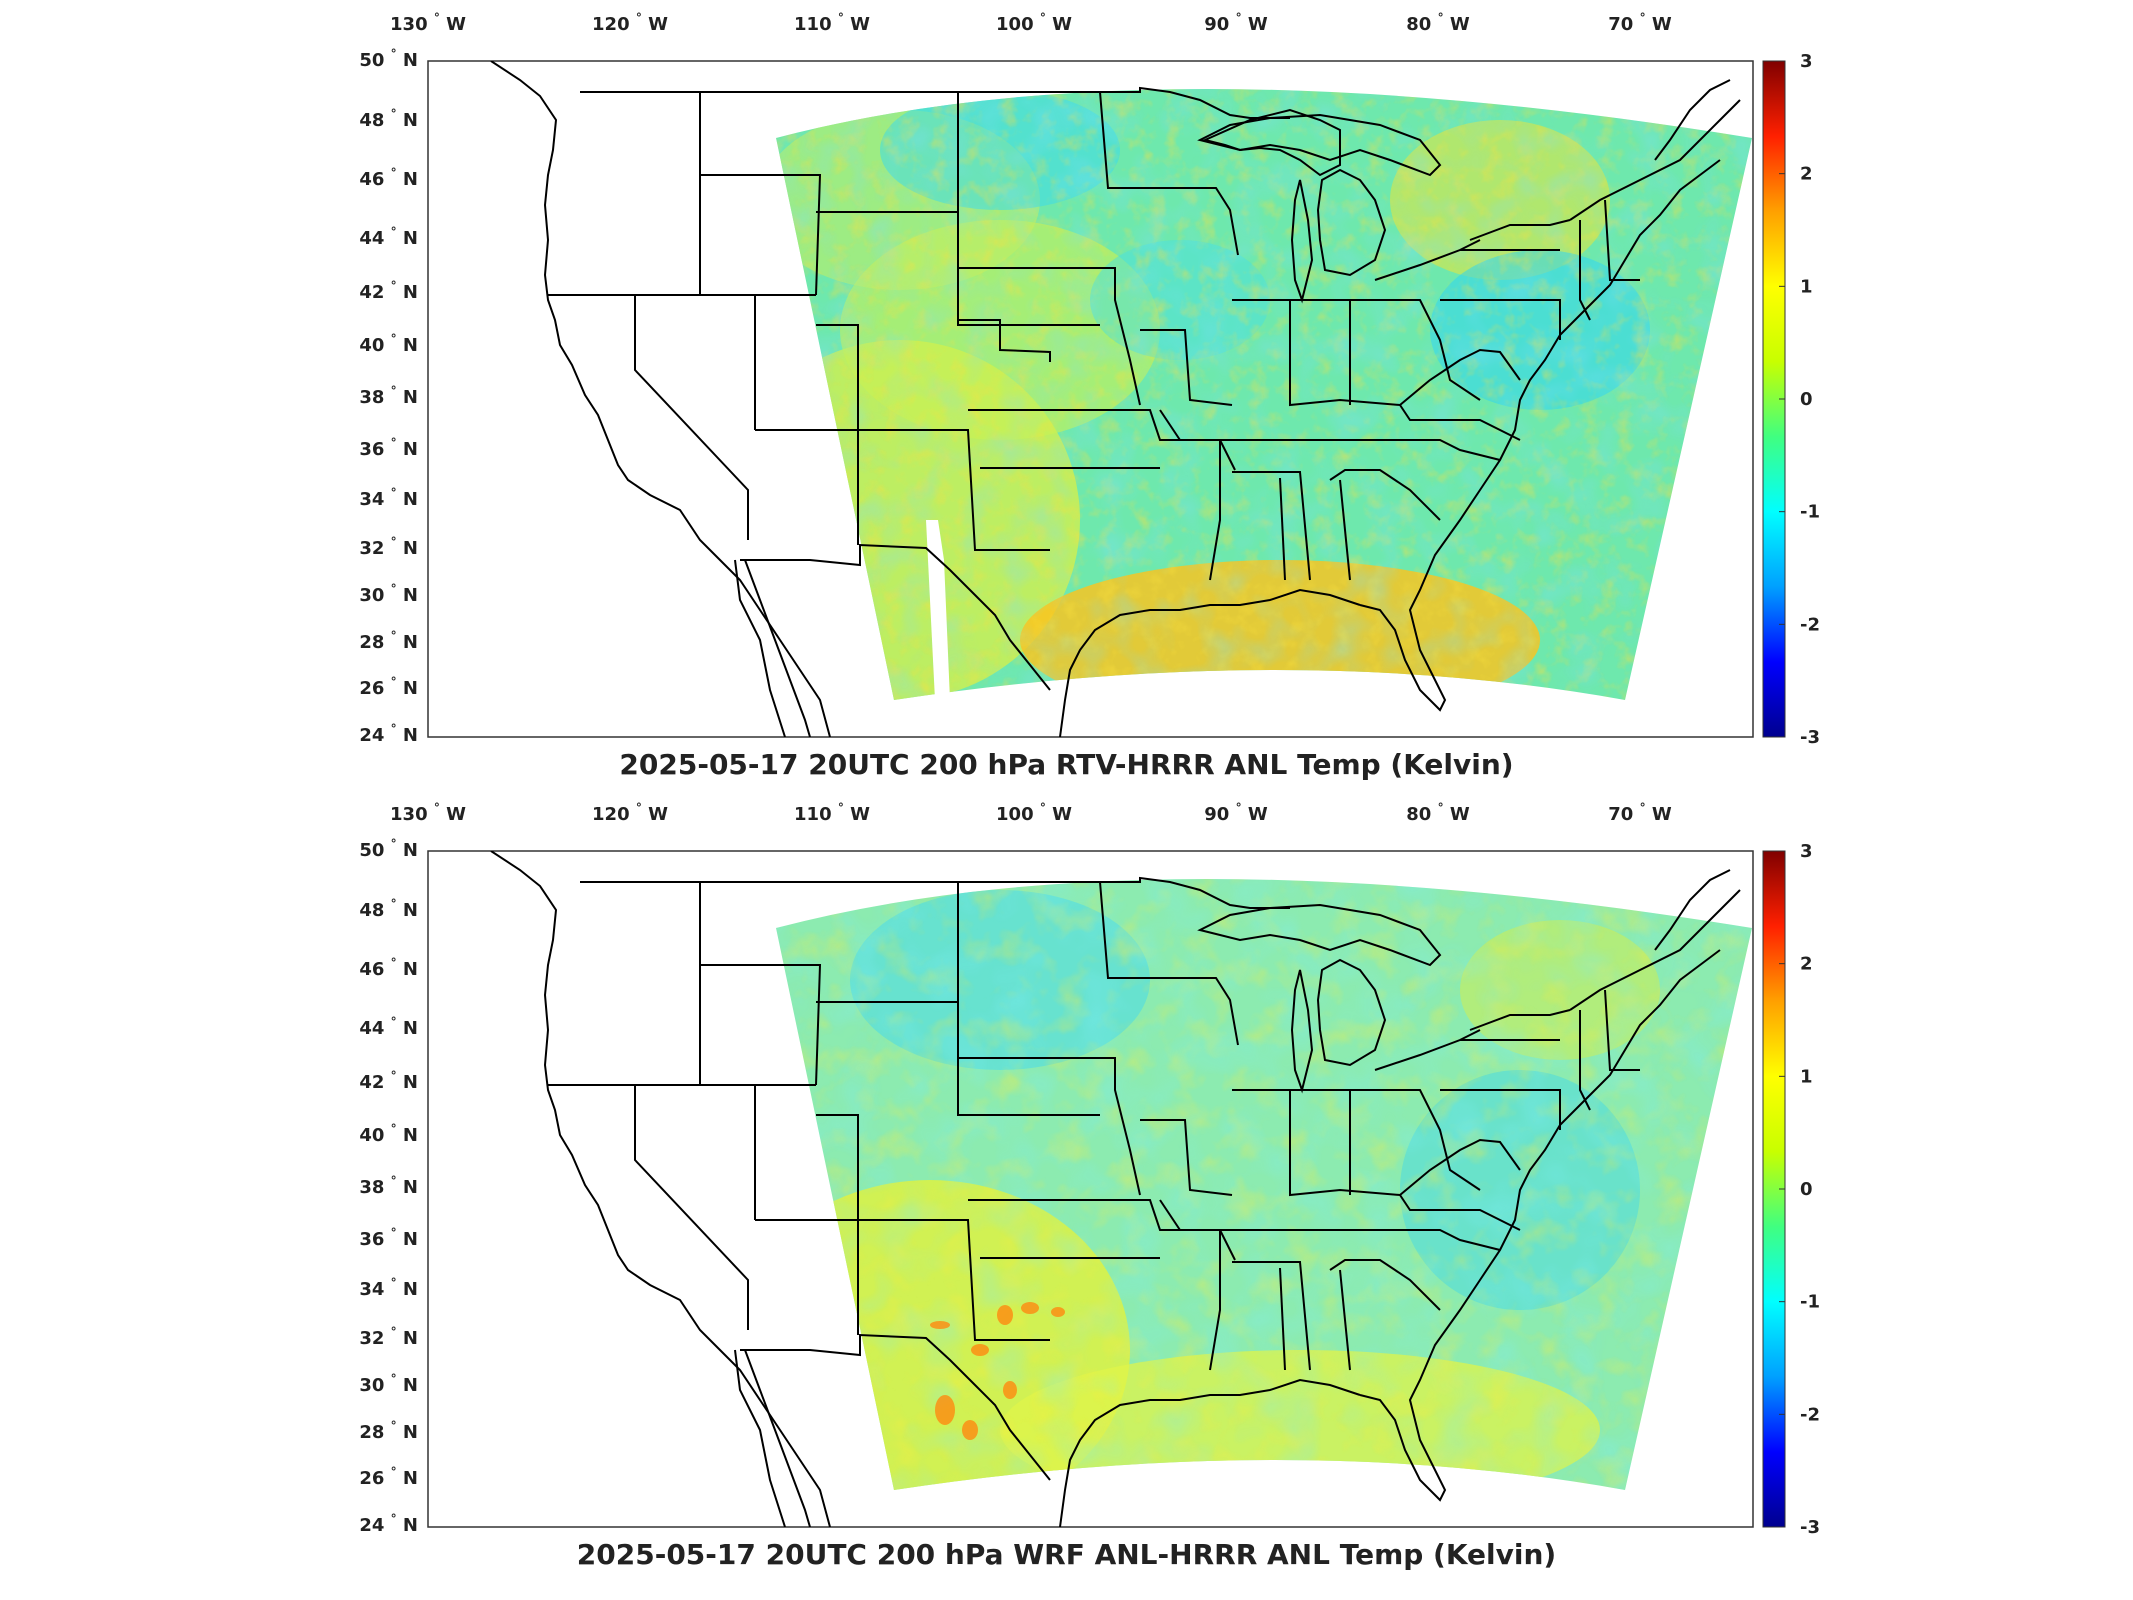 The width and height of the screenshot is (2133, 1600). I want to click on lat-tick-label: 46 ° N, so click(388, 178).